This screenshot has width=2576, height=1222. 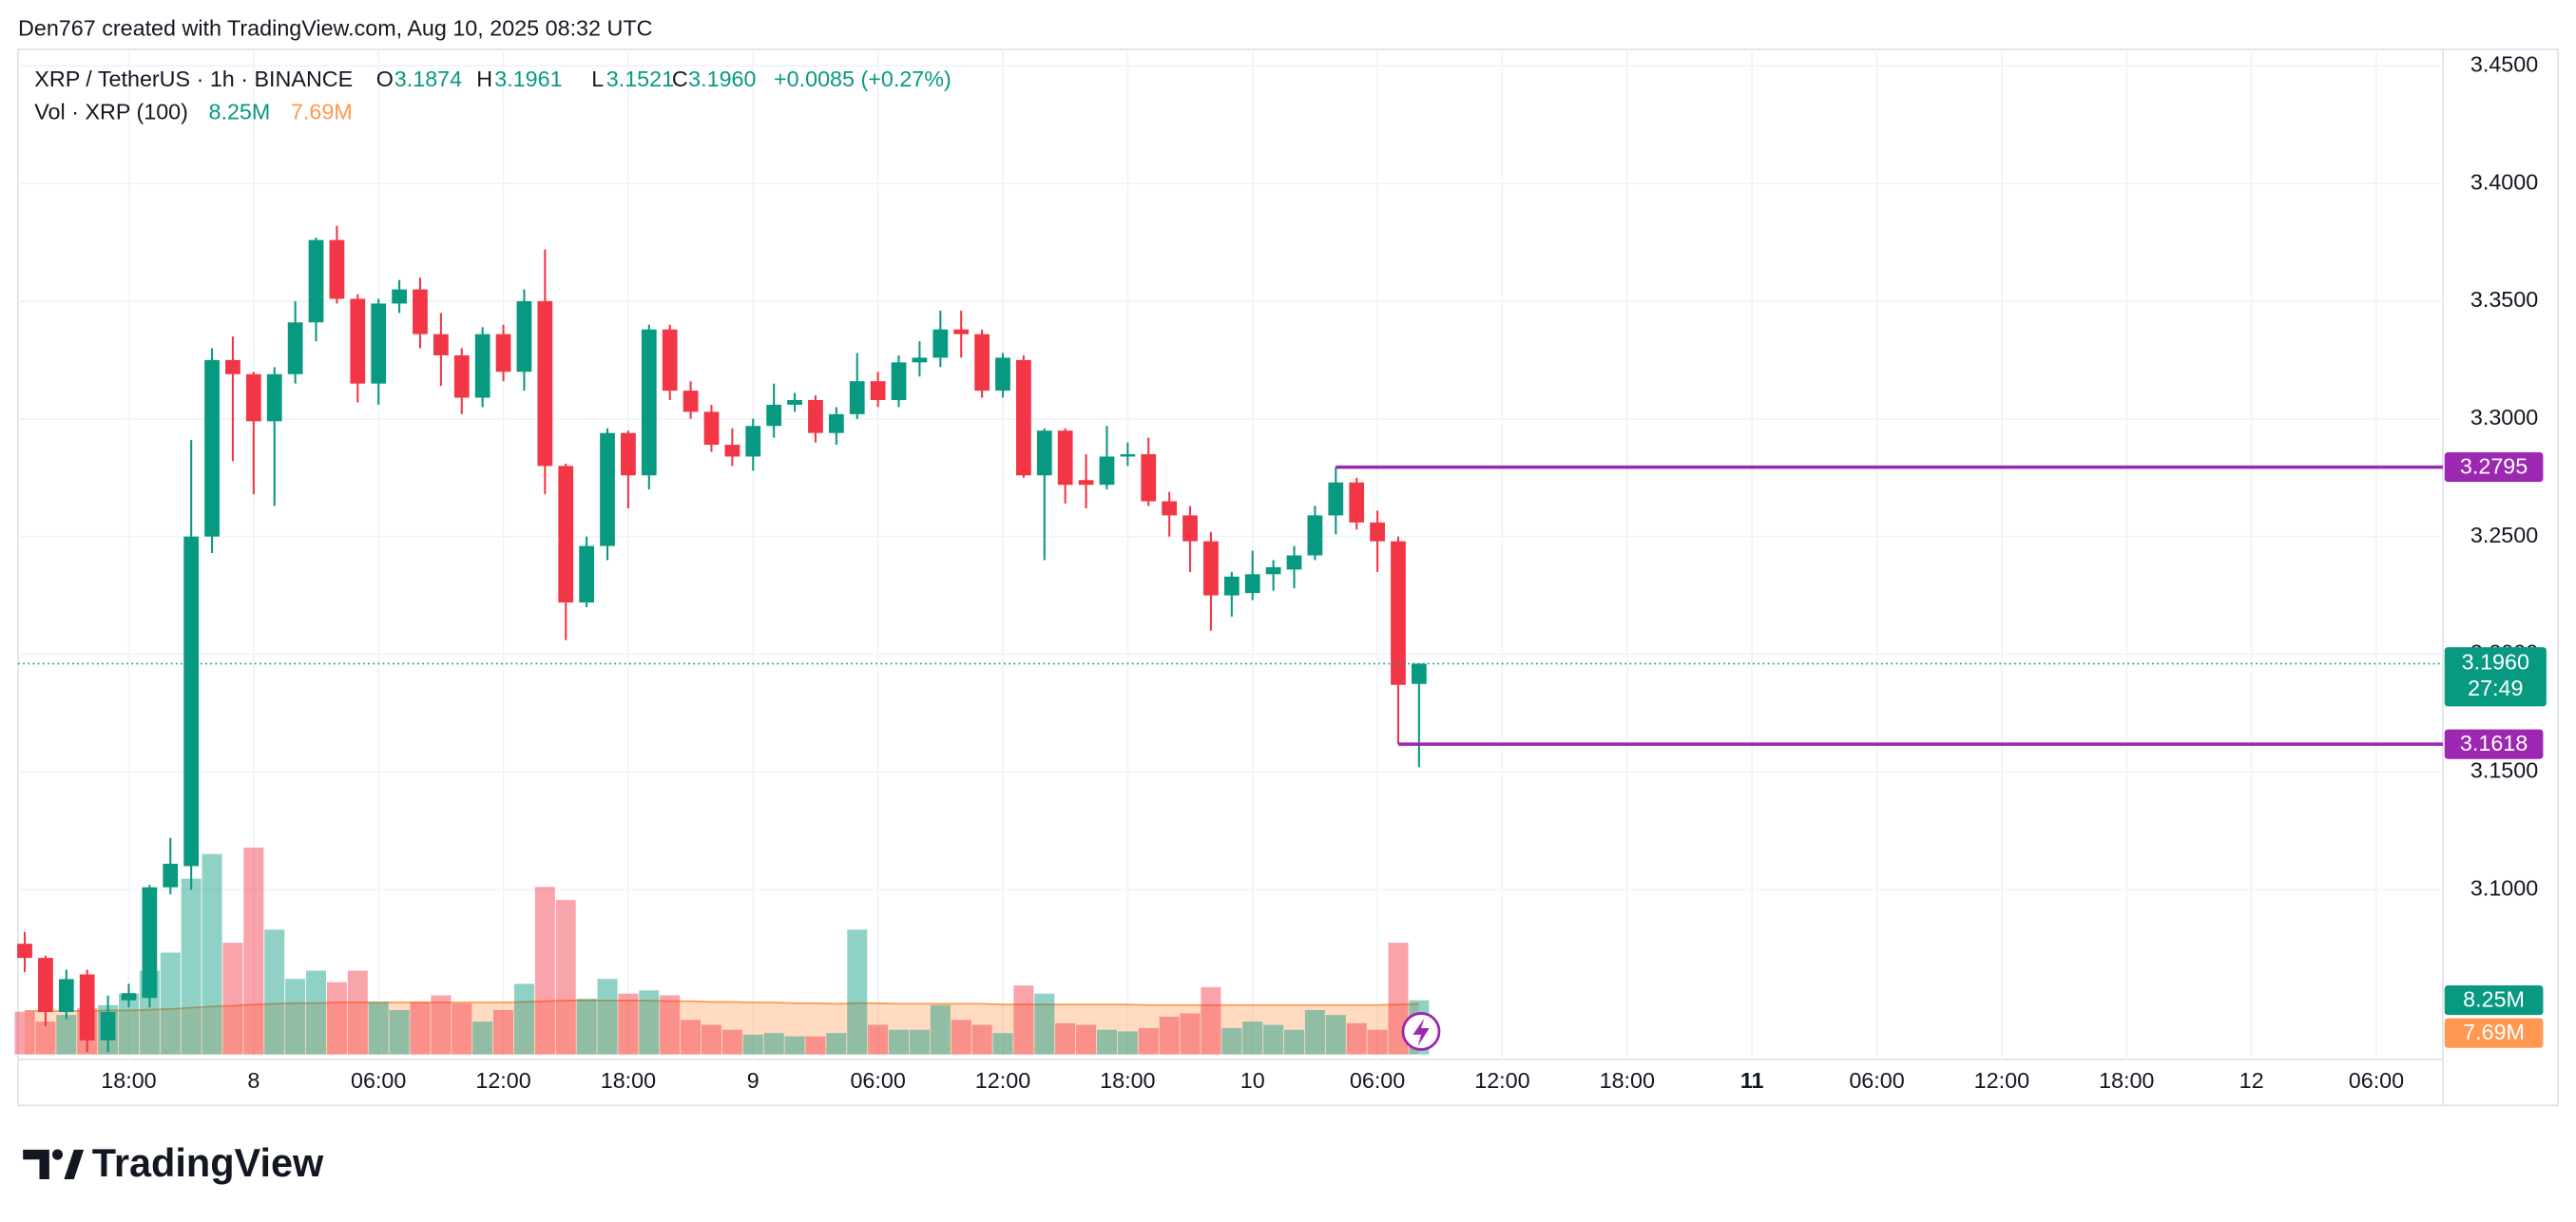 I want to click on price-tag-box, so click(x=2494, y=744).